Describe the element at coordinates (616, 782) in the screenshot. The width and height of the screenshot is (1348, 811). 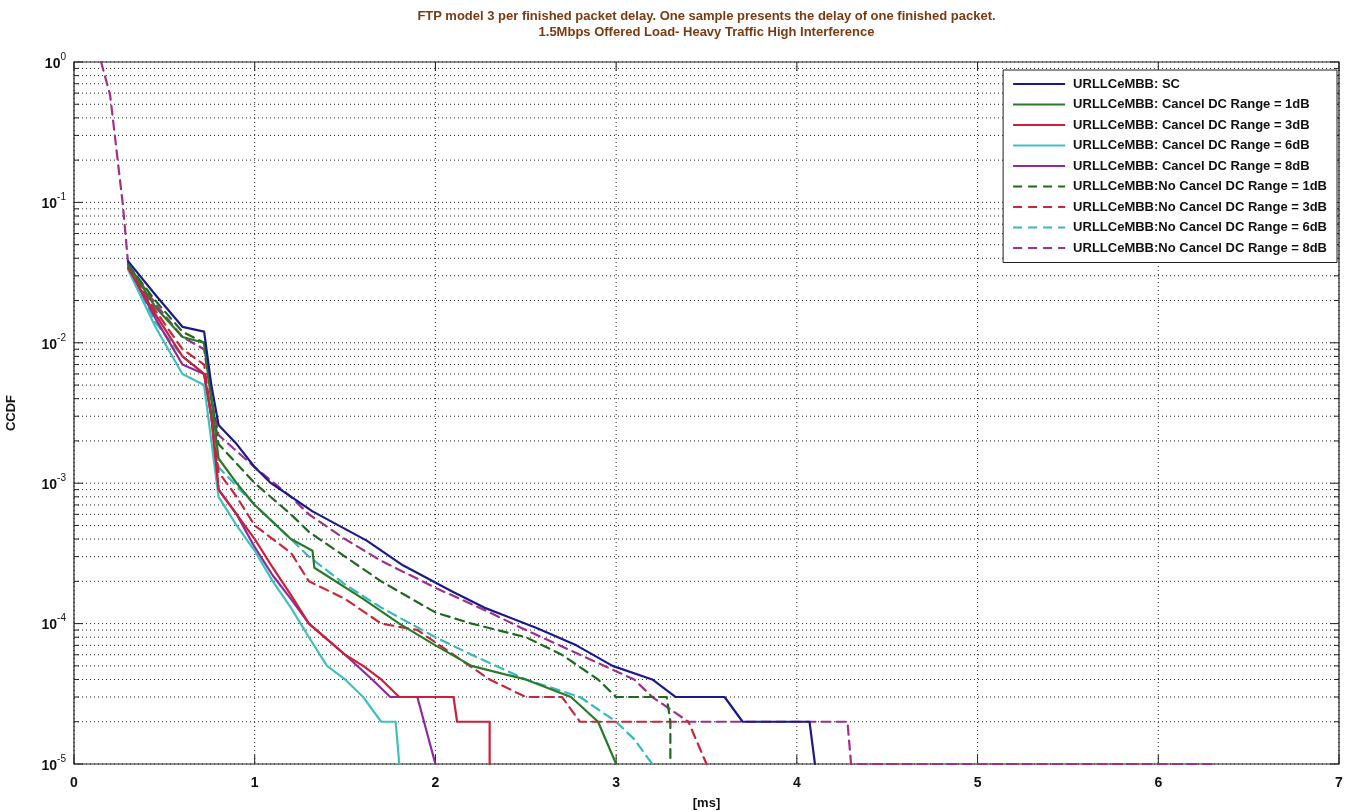
I see `x-tick-label: 3` at that location.